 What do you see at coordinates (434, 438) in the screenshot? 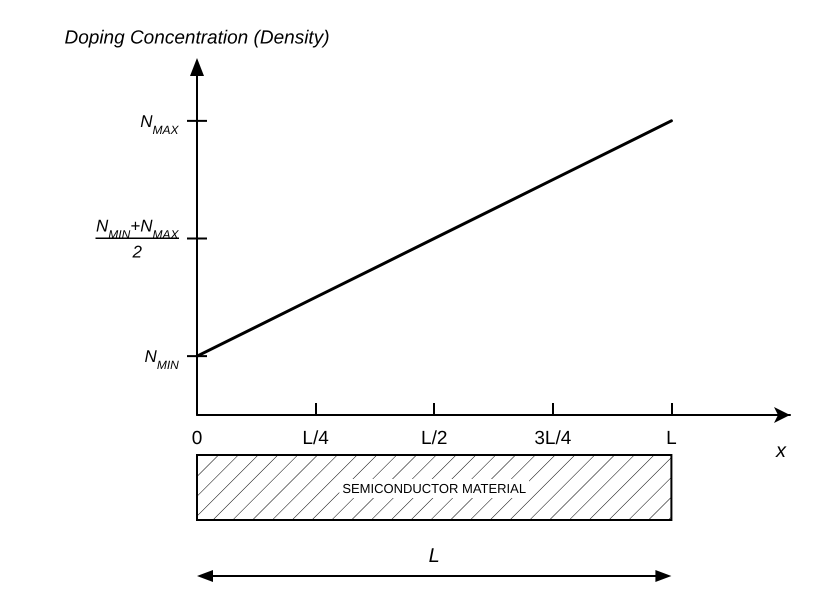
I see `x-tick-label: L/2` at bounding box center [434, 438].